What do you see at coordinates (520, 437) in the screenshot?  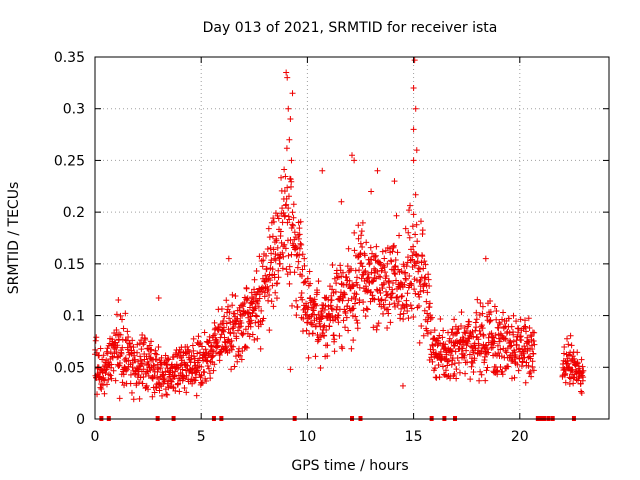 I see `x-tick-label: 20` at bounding box center [520, 437].